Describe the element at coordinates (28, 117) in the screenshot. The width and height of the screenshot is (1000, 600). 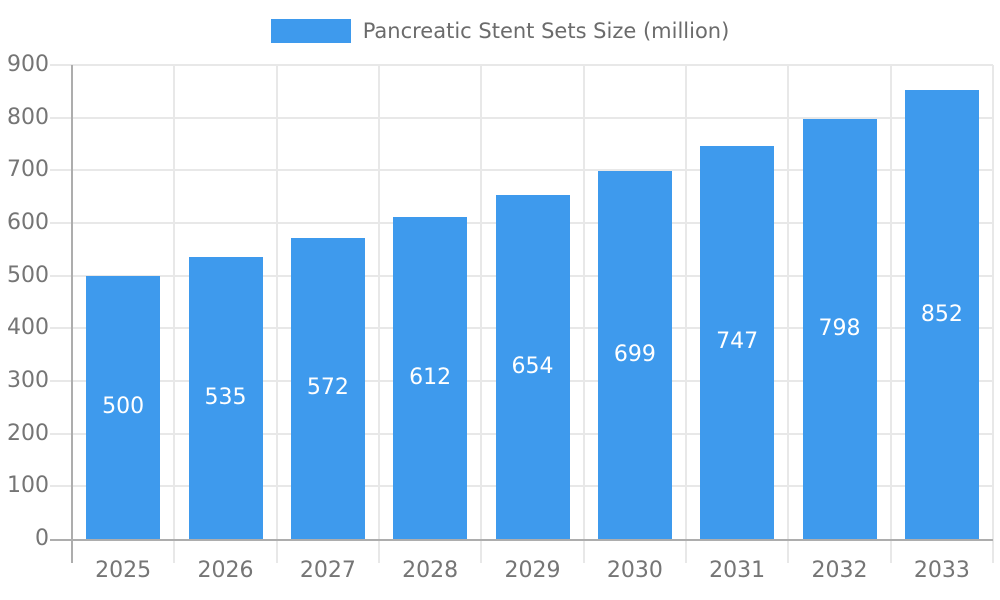
I see `y-axis-tick-label: 800` at that location.